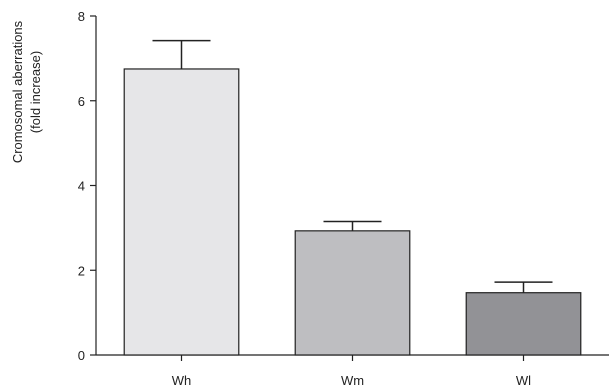  I want to click on y-tick-label: 2, so click(81, 270).